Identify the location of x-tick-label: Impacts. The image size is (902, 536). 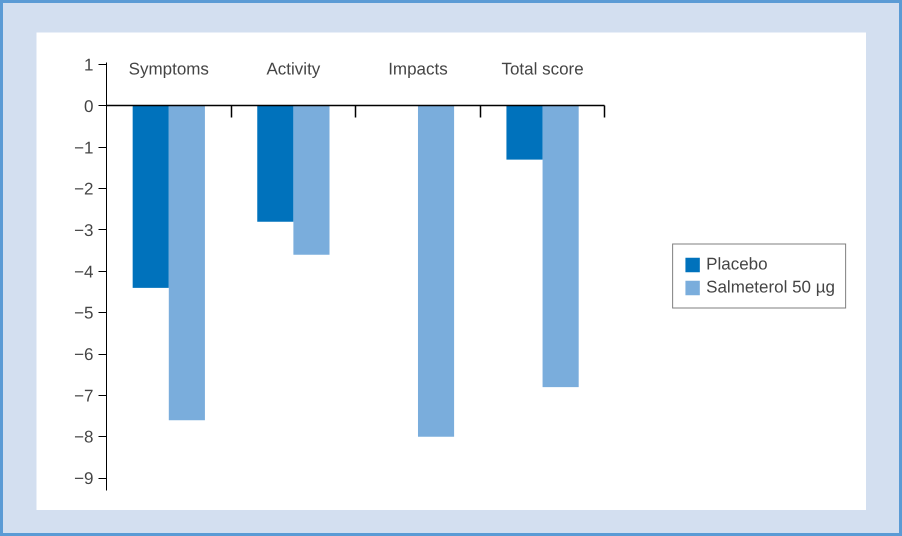
(418, 69).